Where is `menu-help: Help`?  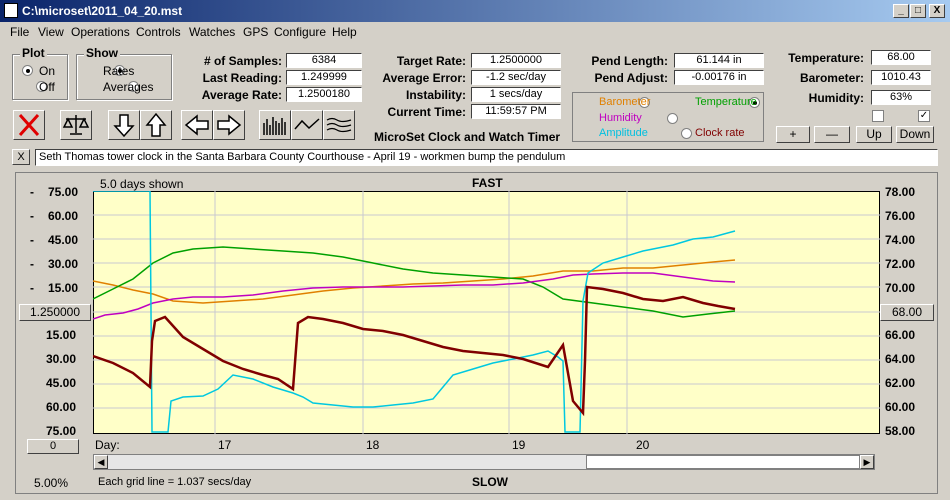
menu-help: Help is located at coordinates (344, 32).